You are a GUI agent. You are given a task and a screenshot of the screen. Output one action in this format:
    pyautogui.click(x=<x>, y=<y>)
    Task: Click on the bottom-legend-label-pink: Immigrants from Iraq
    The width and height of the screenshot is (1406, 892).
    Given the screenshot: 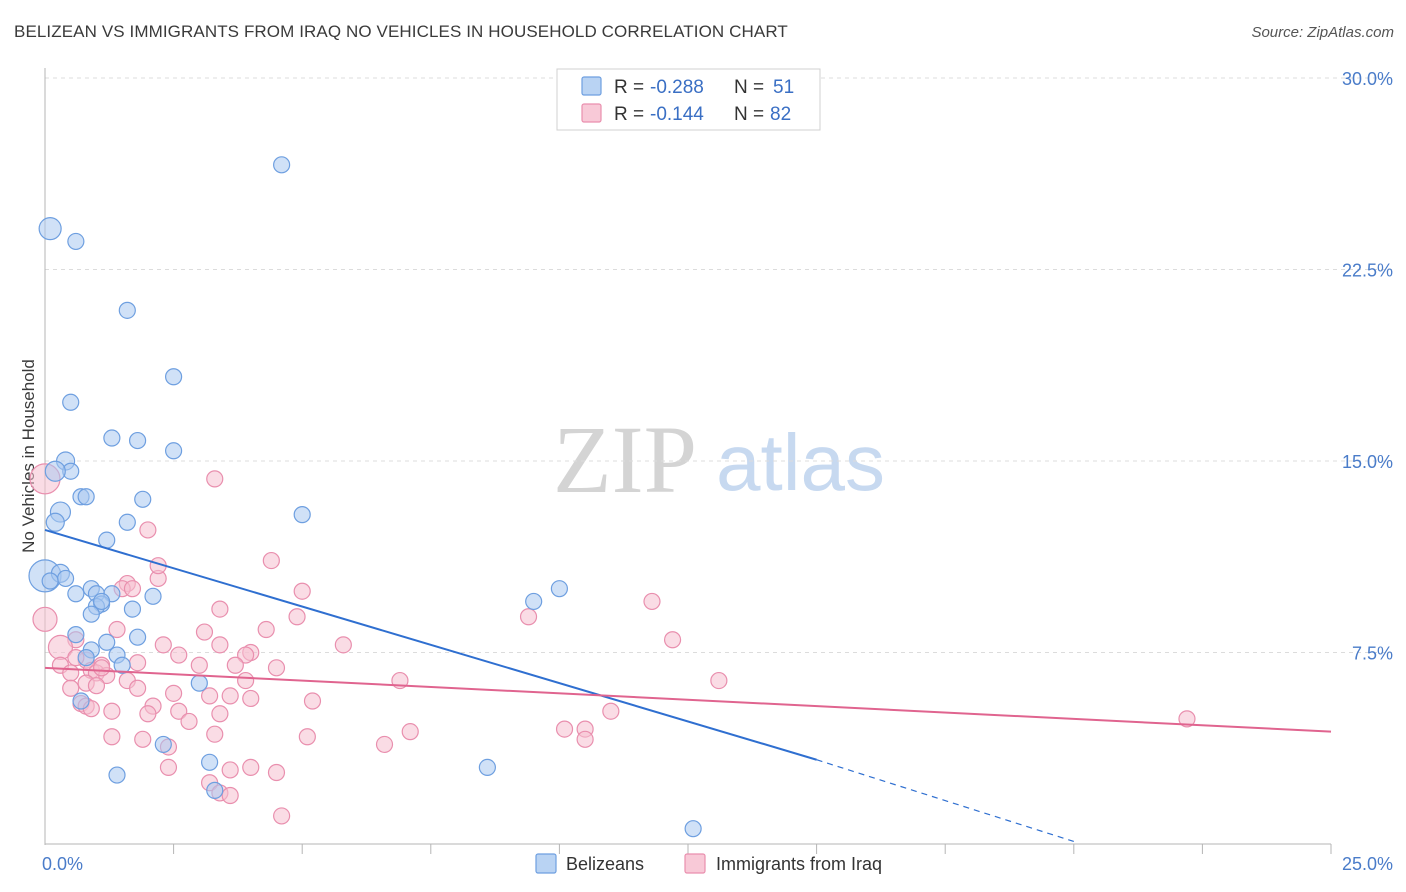 What is the action you would take?
    pyautogui.click(x=799, y=864)
    